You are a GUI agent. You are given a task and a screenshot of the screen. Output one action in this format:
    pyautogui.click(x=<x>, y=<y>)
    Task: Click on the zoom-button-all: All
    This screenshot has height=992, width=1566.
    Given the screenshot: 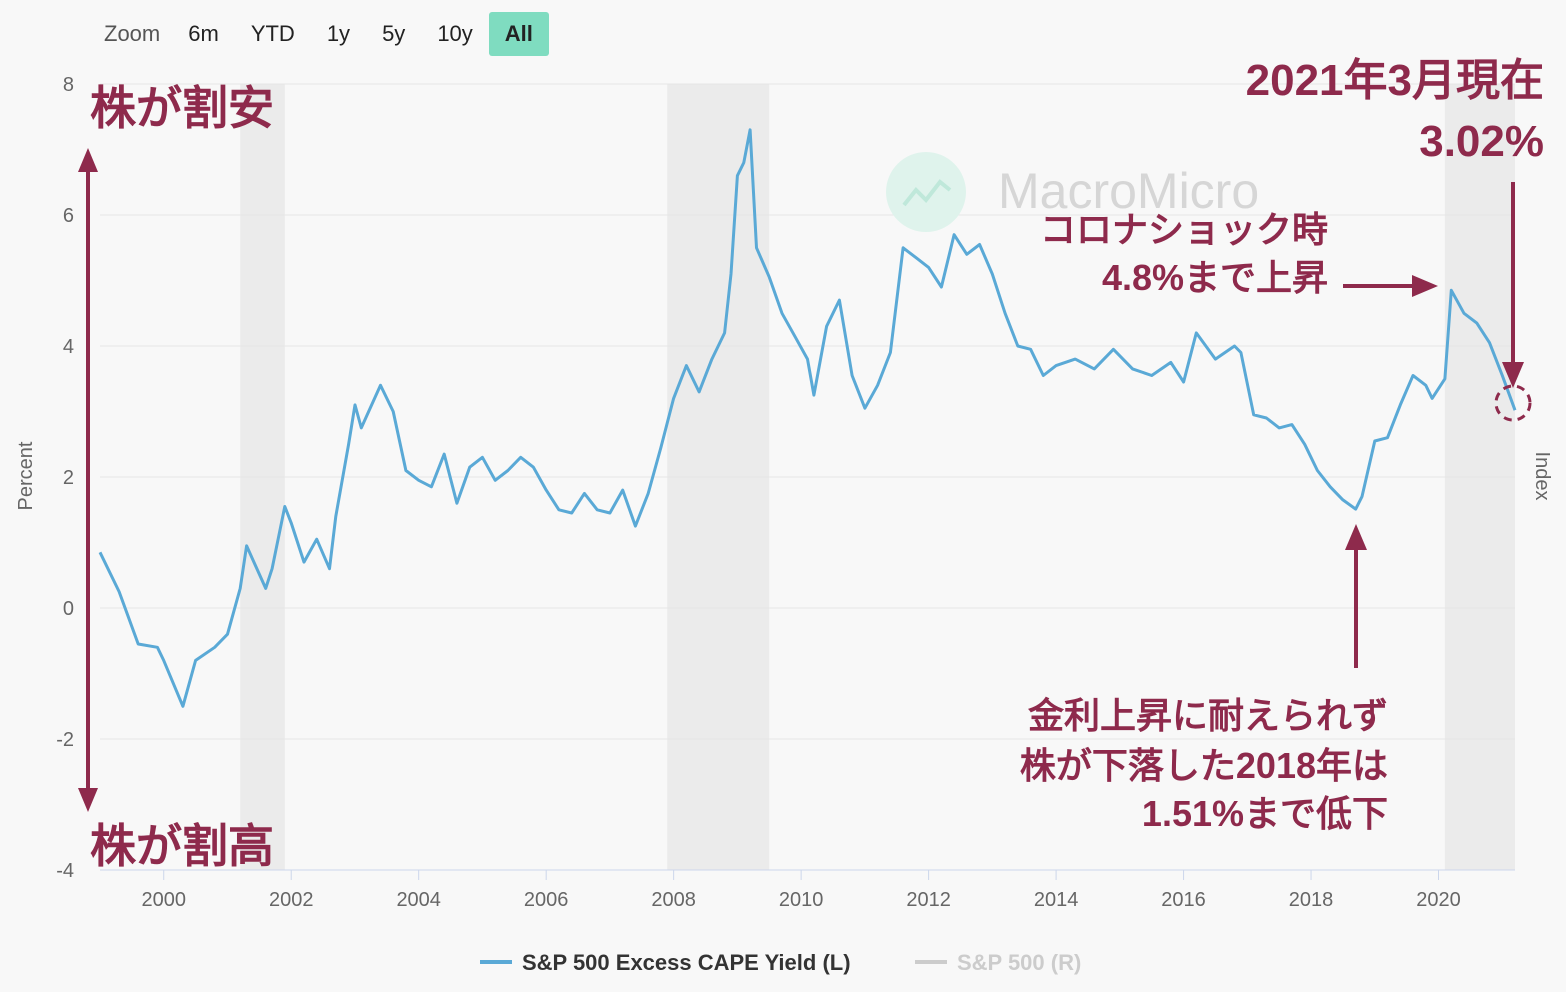 What is the action you would take?
    pyautogui.click(x=518, y=34)
    